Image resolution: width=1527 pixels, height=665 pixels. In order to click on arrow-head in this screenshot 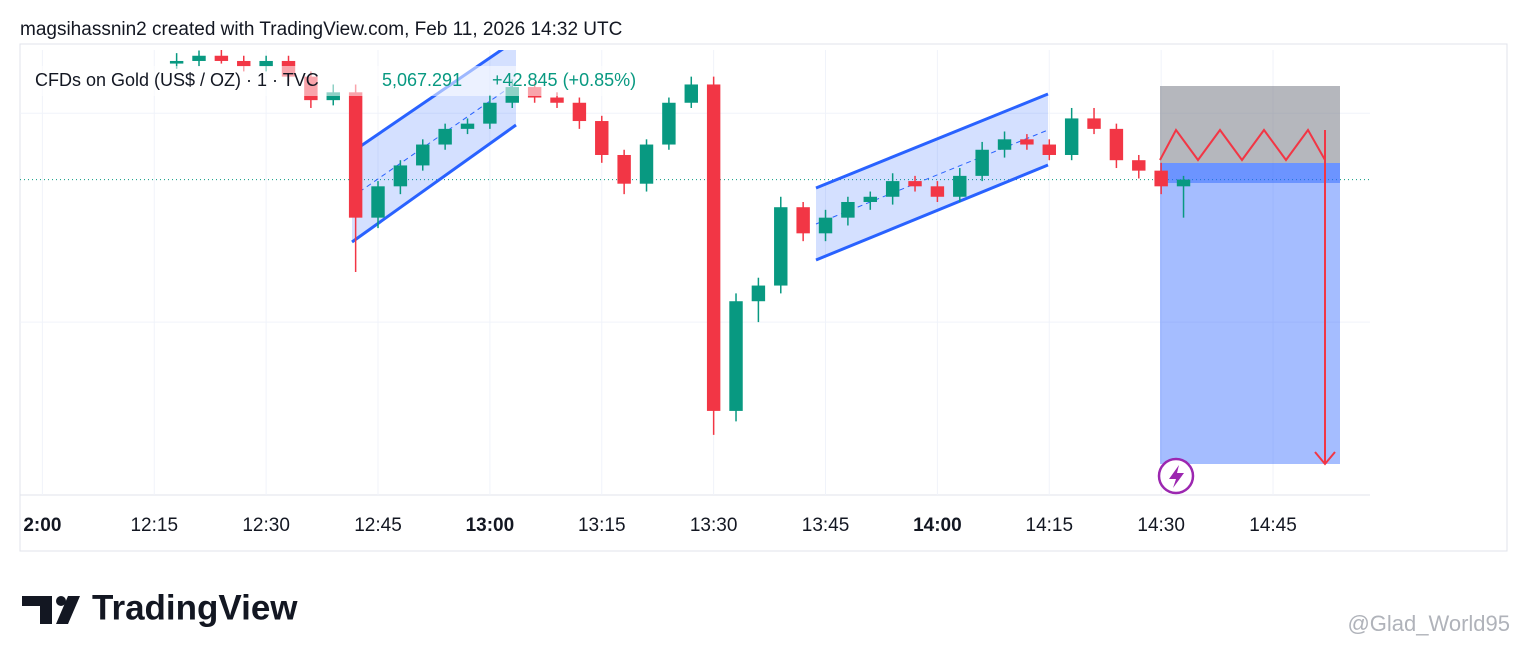, I will do `click(1325, 458)`.